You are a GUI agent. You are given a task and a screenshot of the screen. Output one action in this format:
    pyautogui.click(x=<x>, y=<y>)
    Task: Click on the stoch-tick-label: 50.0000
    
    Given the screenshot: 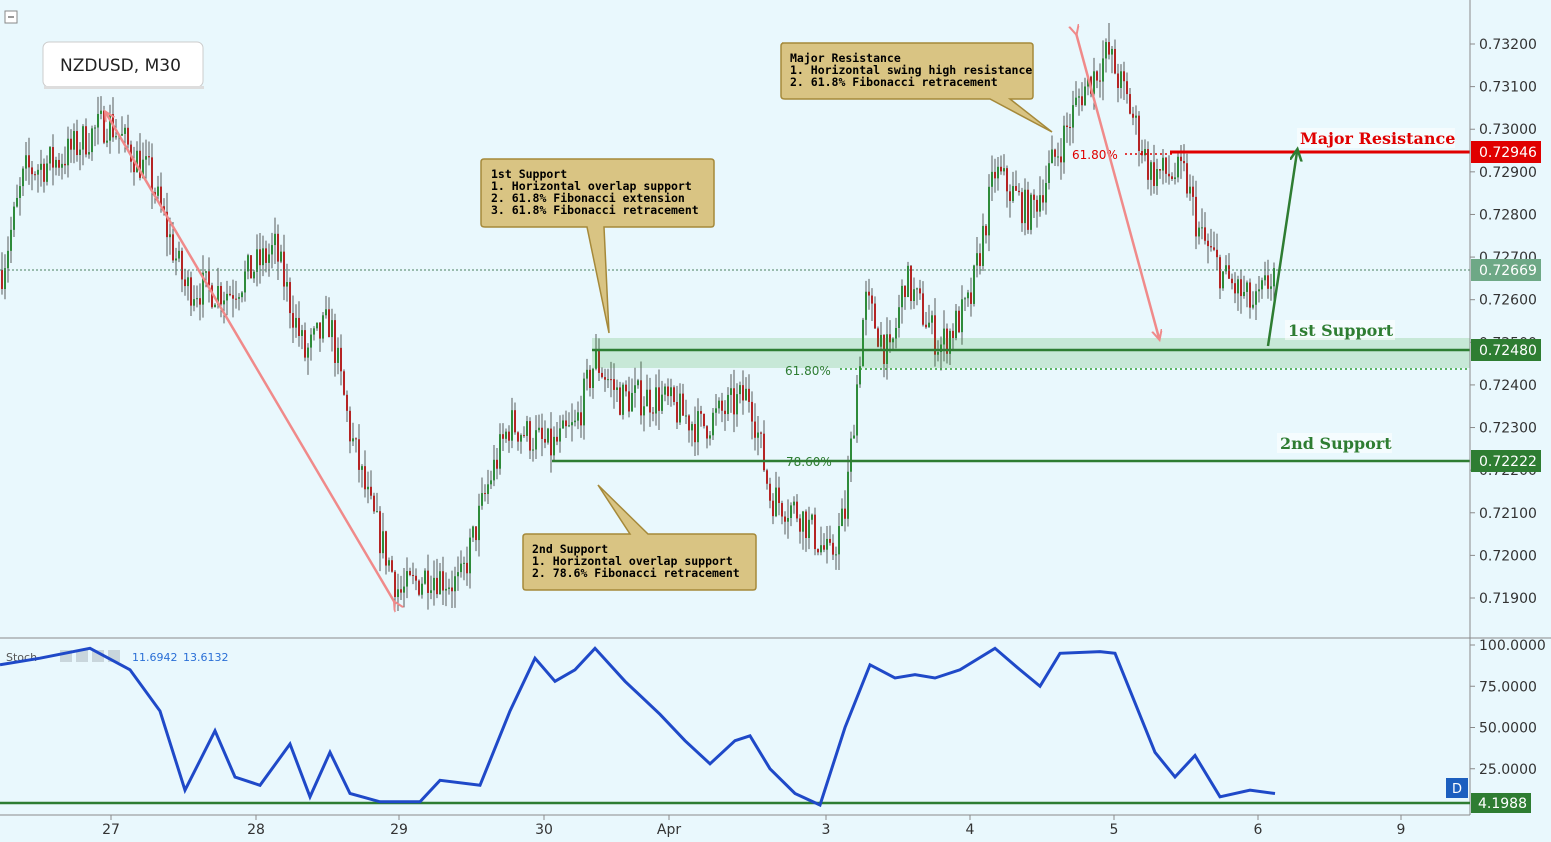 What is the action you would take?
    pyautogui.click(x=1508, y=729)
    